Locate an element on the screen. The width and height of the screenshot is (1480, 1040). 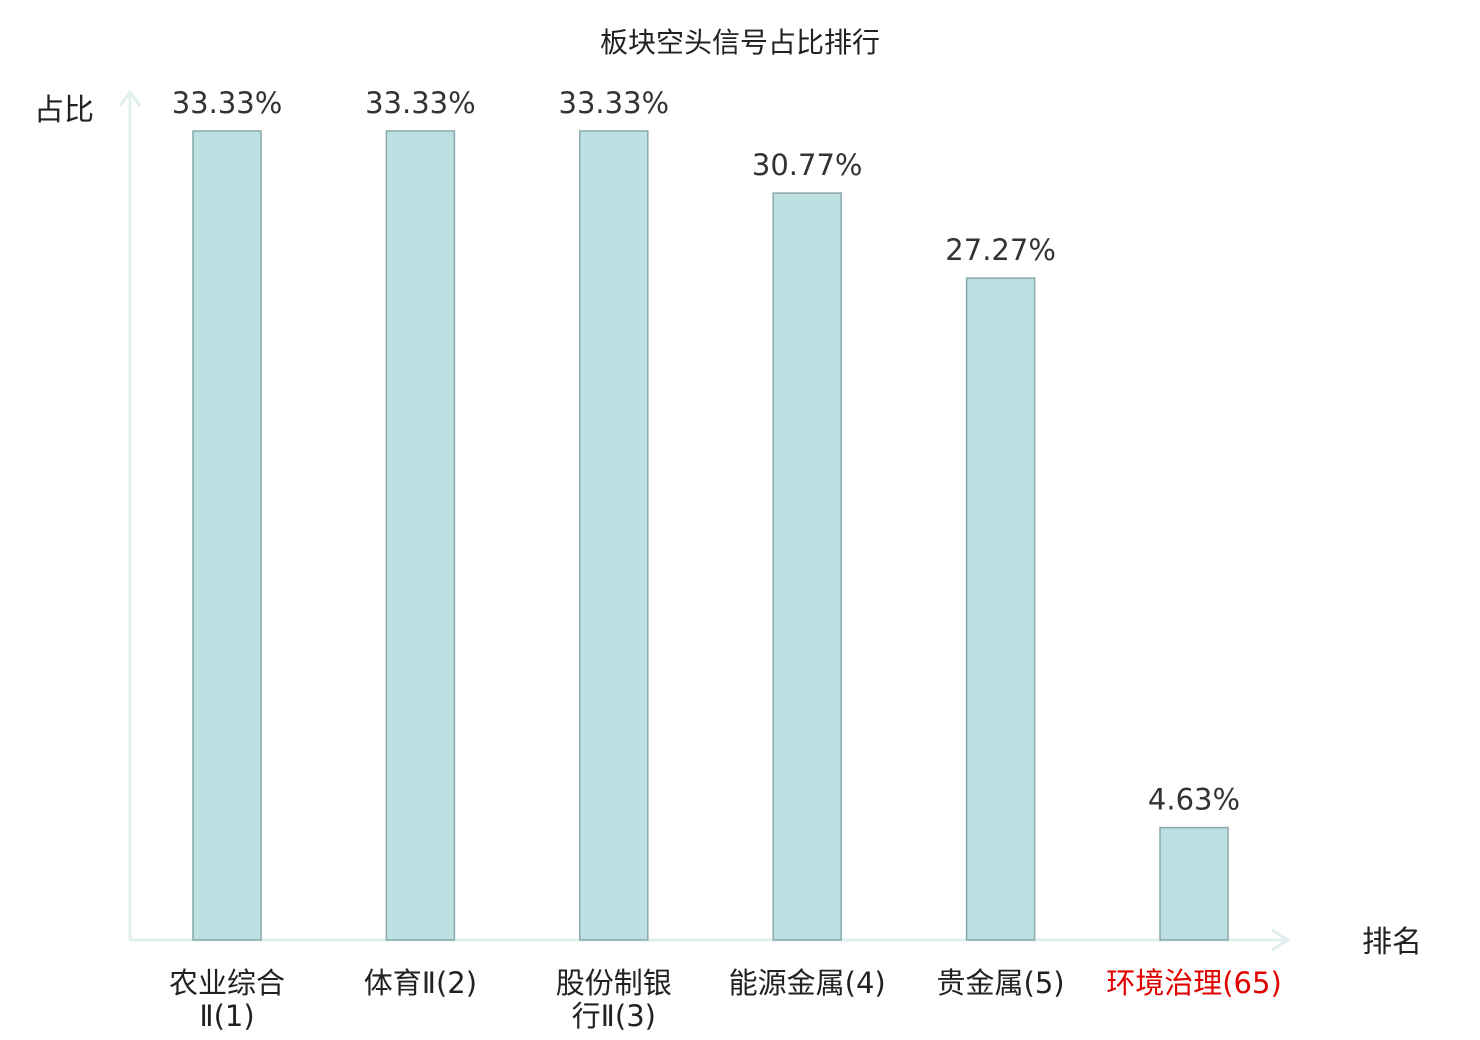
category-label: 股份制银行Ⅱ(3) is located at coordinates (614, 999).